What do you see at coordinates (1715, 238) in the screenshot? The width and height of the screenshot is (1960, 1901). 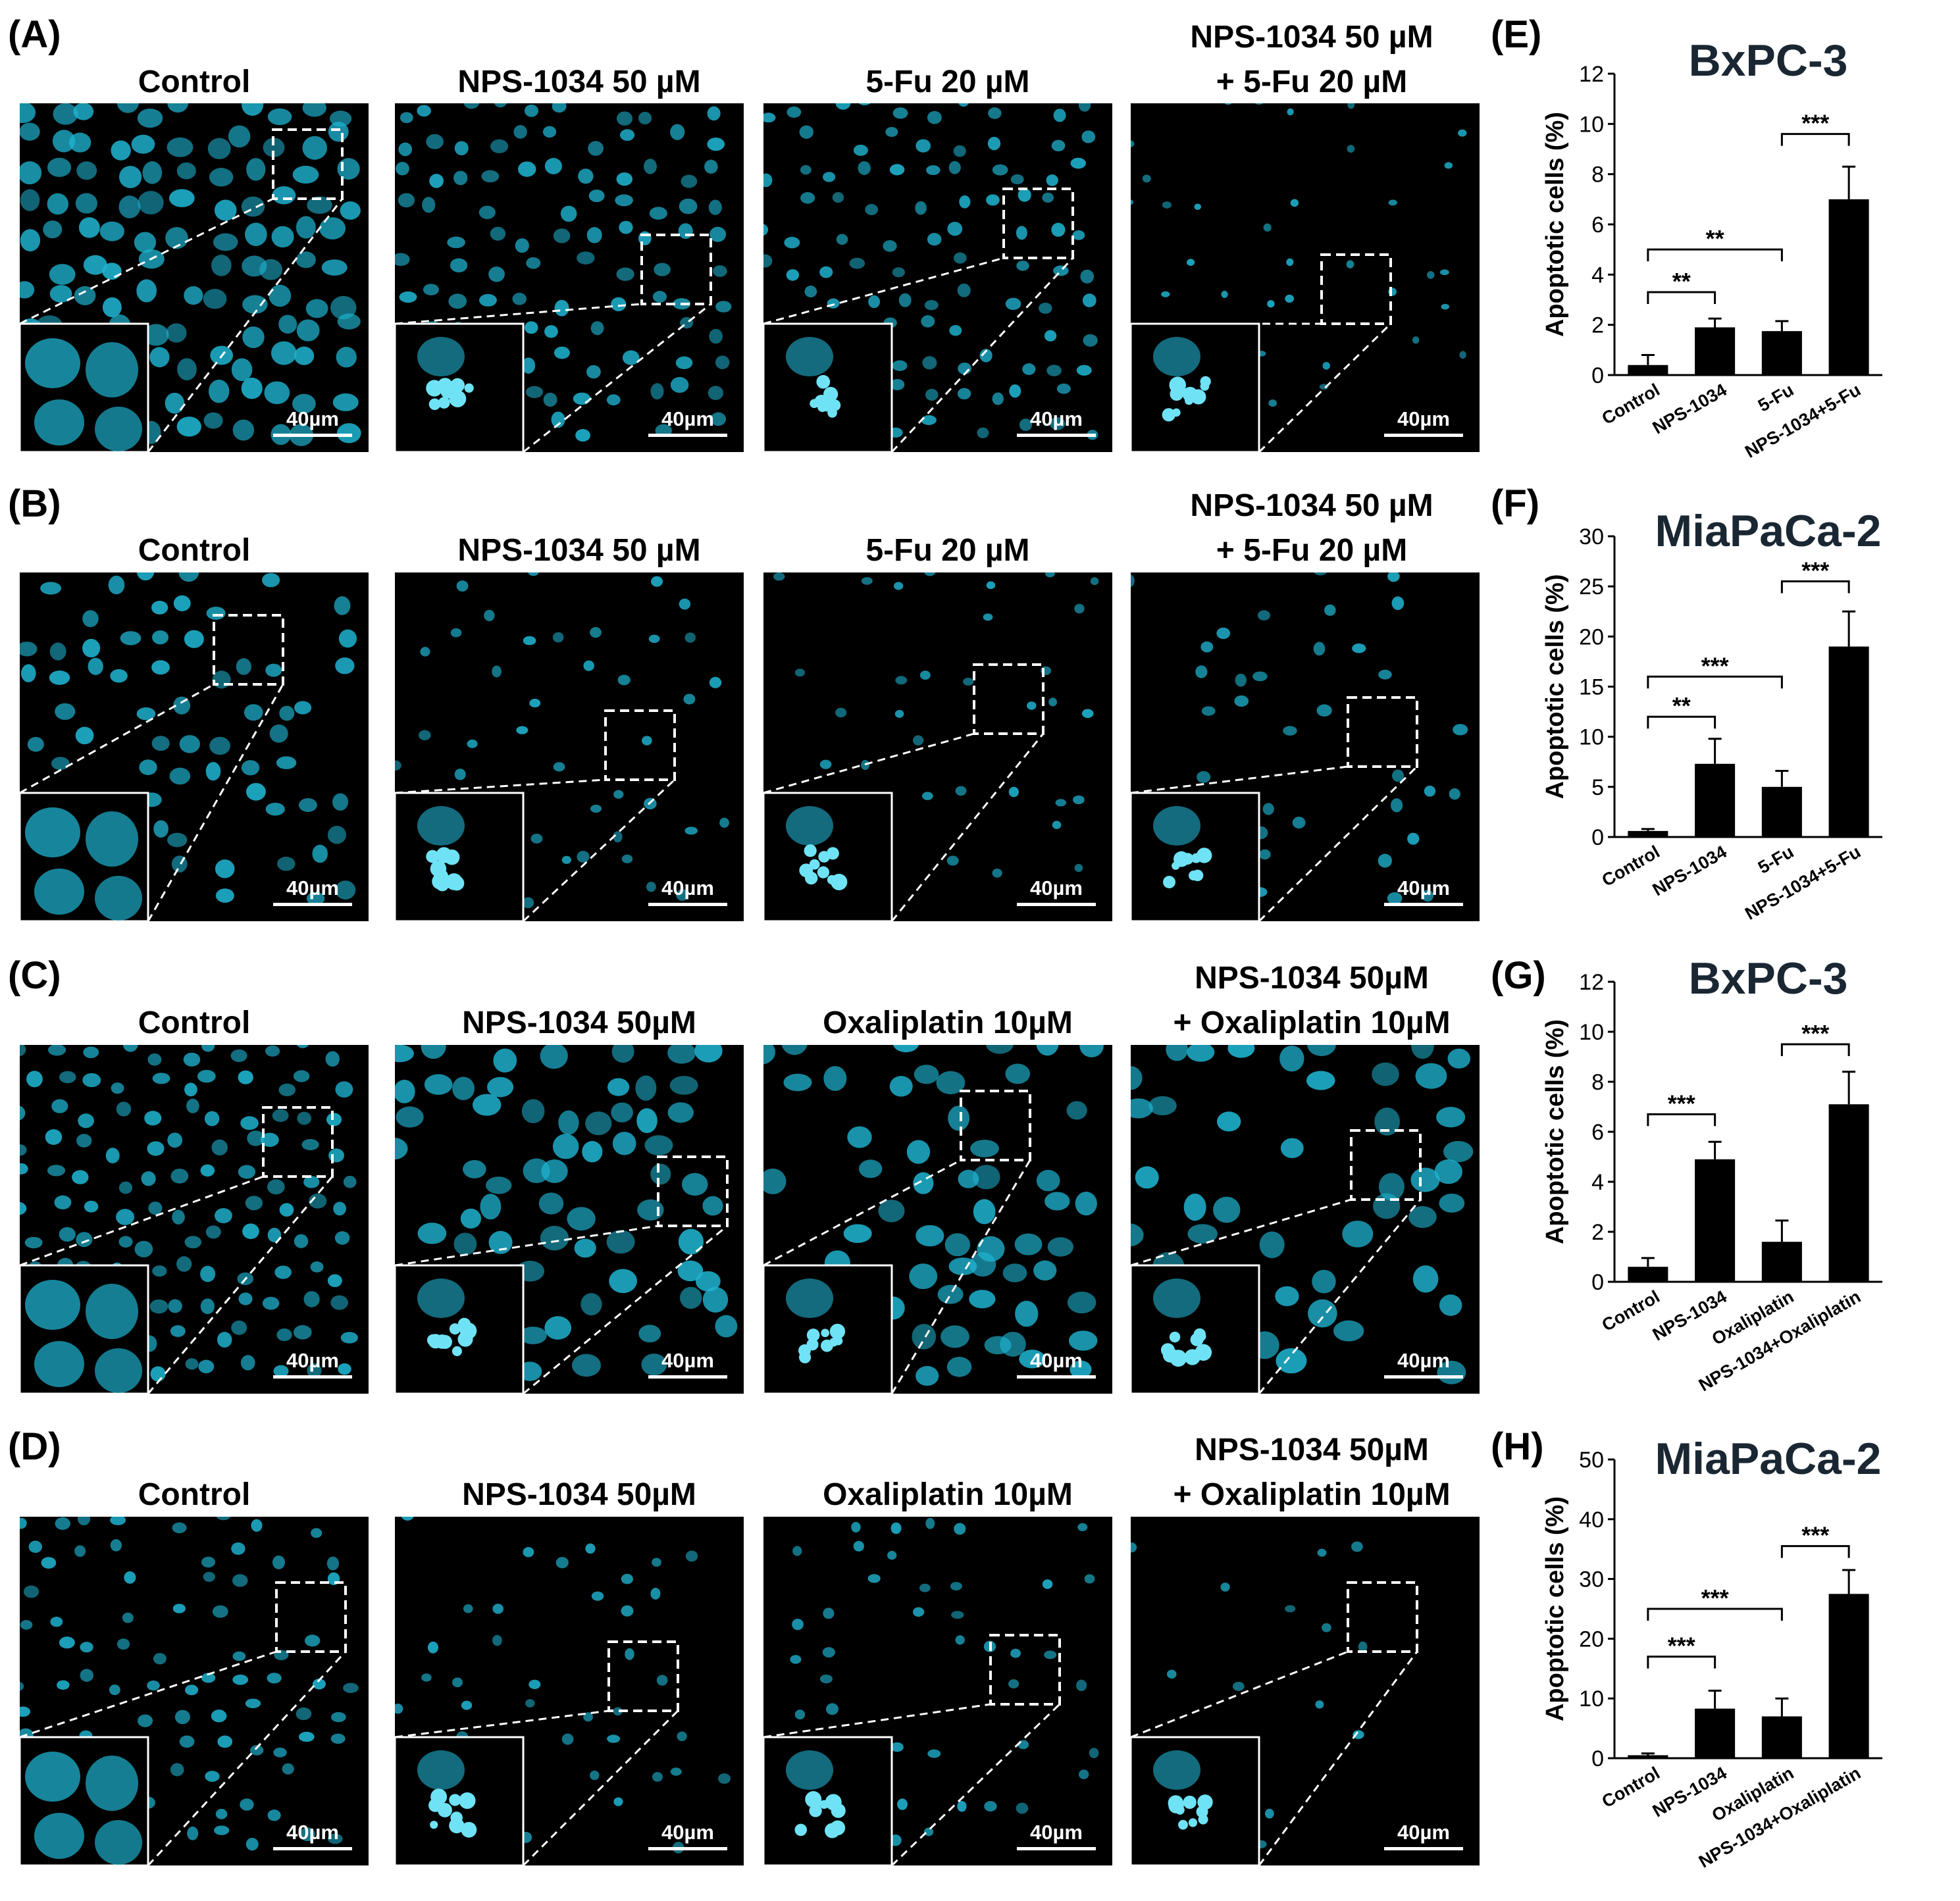 I see `significance-label: **` at bounding box center [1715, 238].